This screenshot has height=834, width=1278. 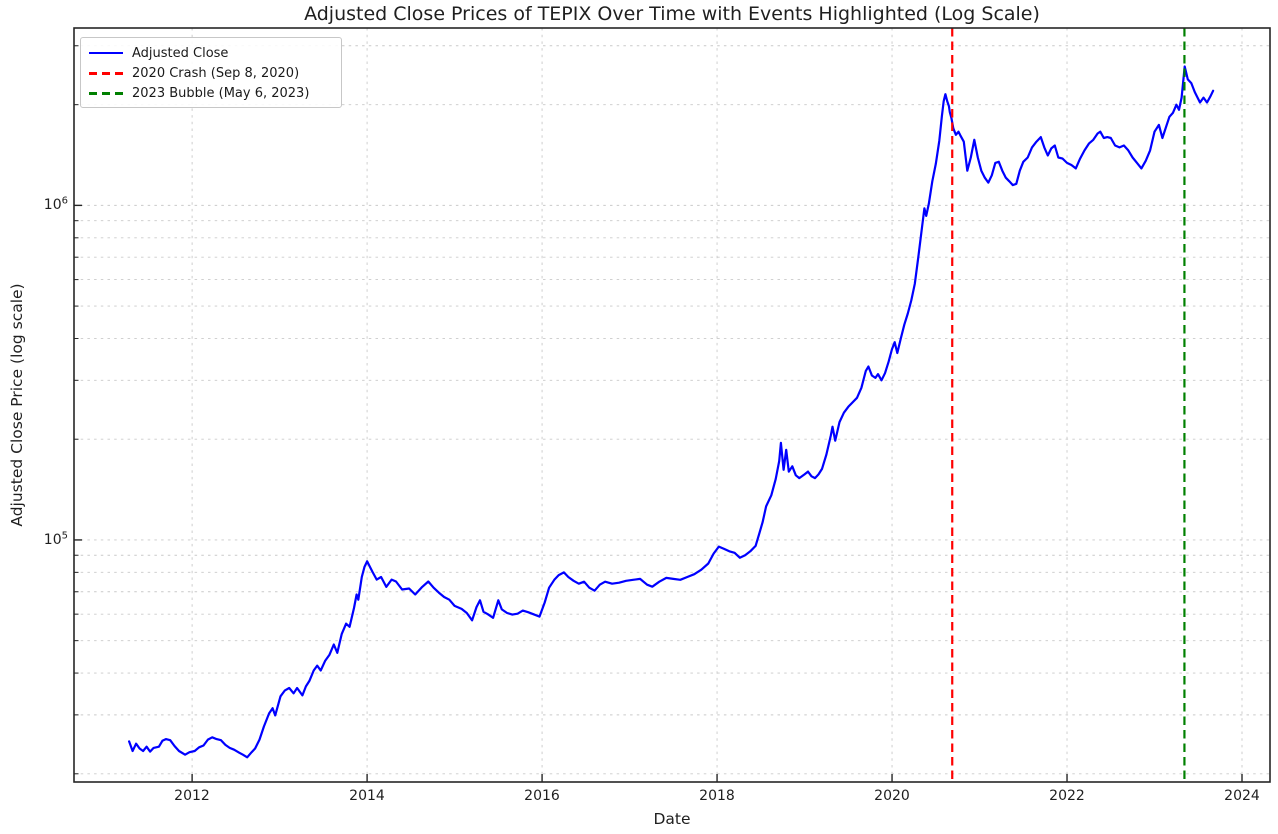 What do you see at coordinates (17, 405) in the screenshot?
I see `y-axis-label: Adjusted Close Price (log scale)` at bounding box center [17, 405].